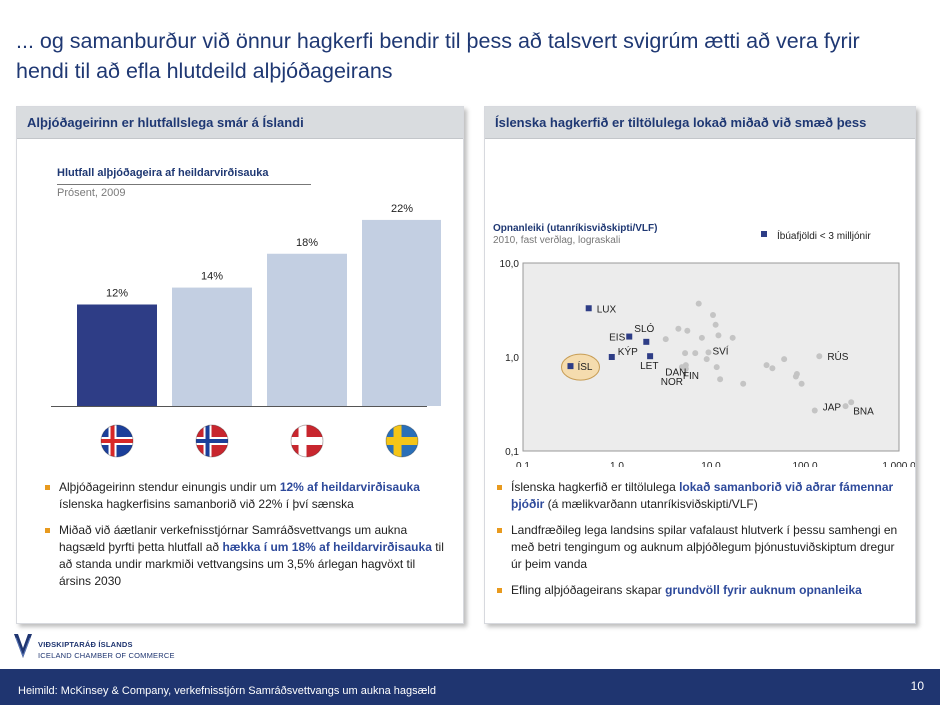 This screenshot has width=940, height=705. I want to click on bar-value-label: 12%, so click(117, 294).